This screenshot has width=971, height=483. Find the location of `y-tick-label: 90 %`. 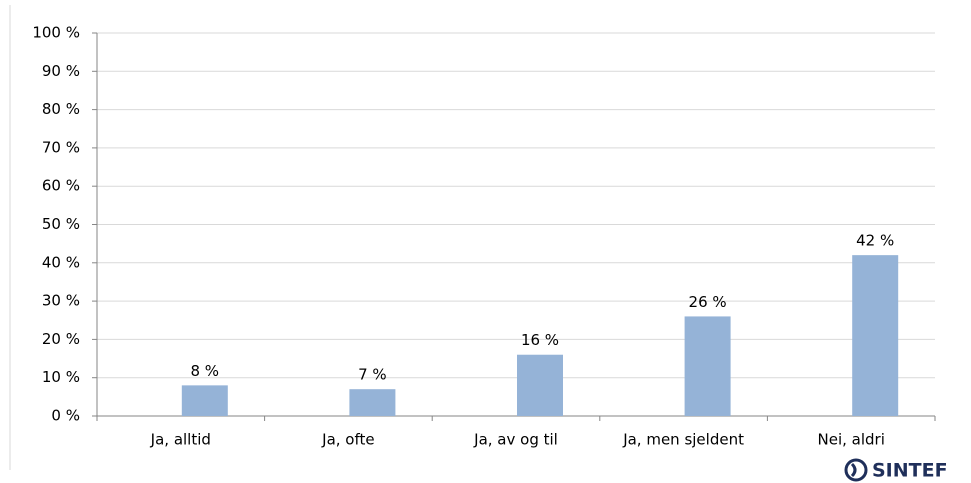

y-tick-label: 90 % is located at coordinates (61, 71).